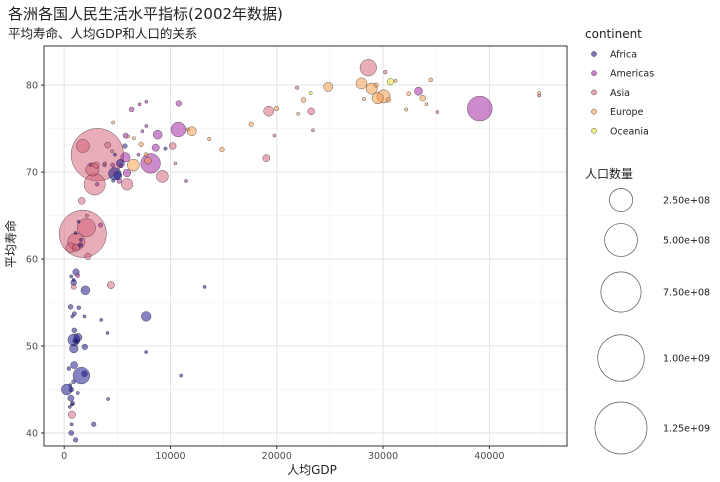 The height and width of the screenshot is (482, 720). I want to click on size-legend-label: 2.50e+08, so click(686, 201).